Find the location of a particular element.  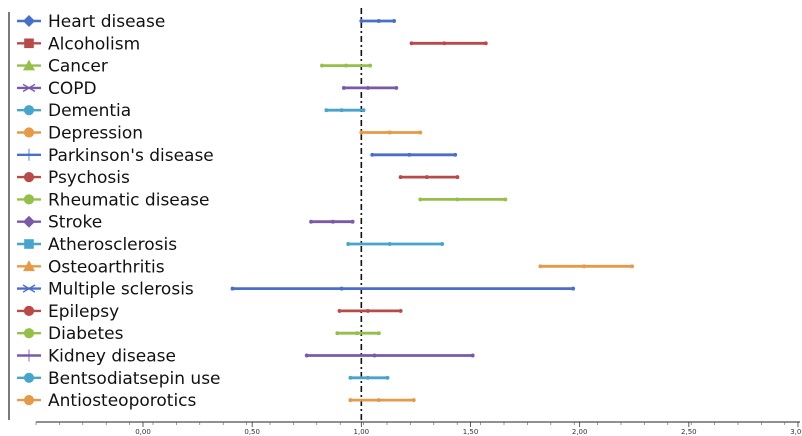

legend-label-dementia: Dementia is located at coordinates (89, 111).